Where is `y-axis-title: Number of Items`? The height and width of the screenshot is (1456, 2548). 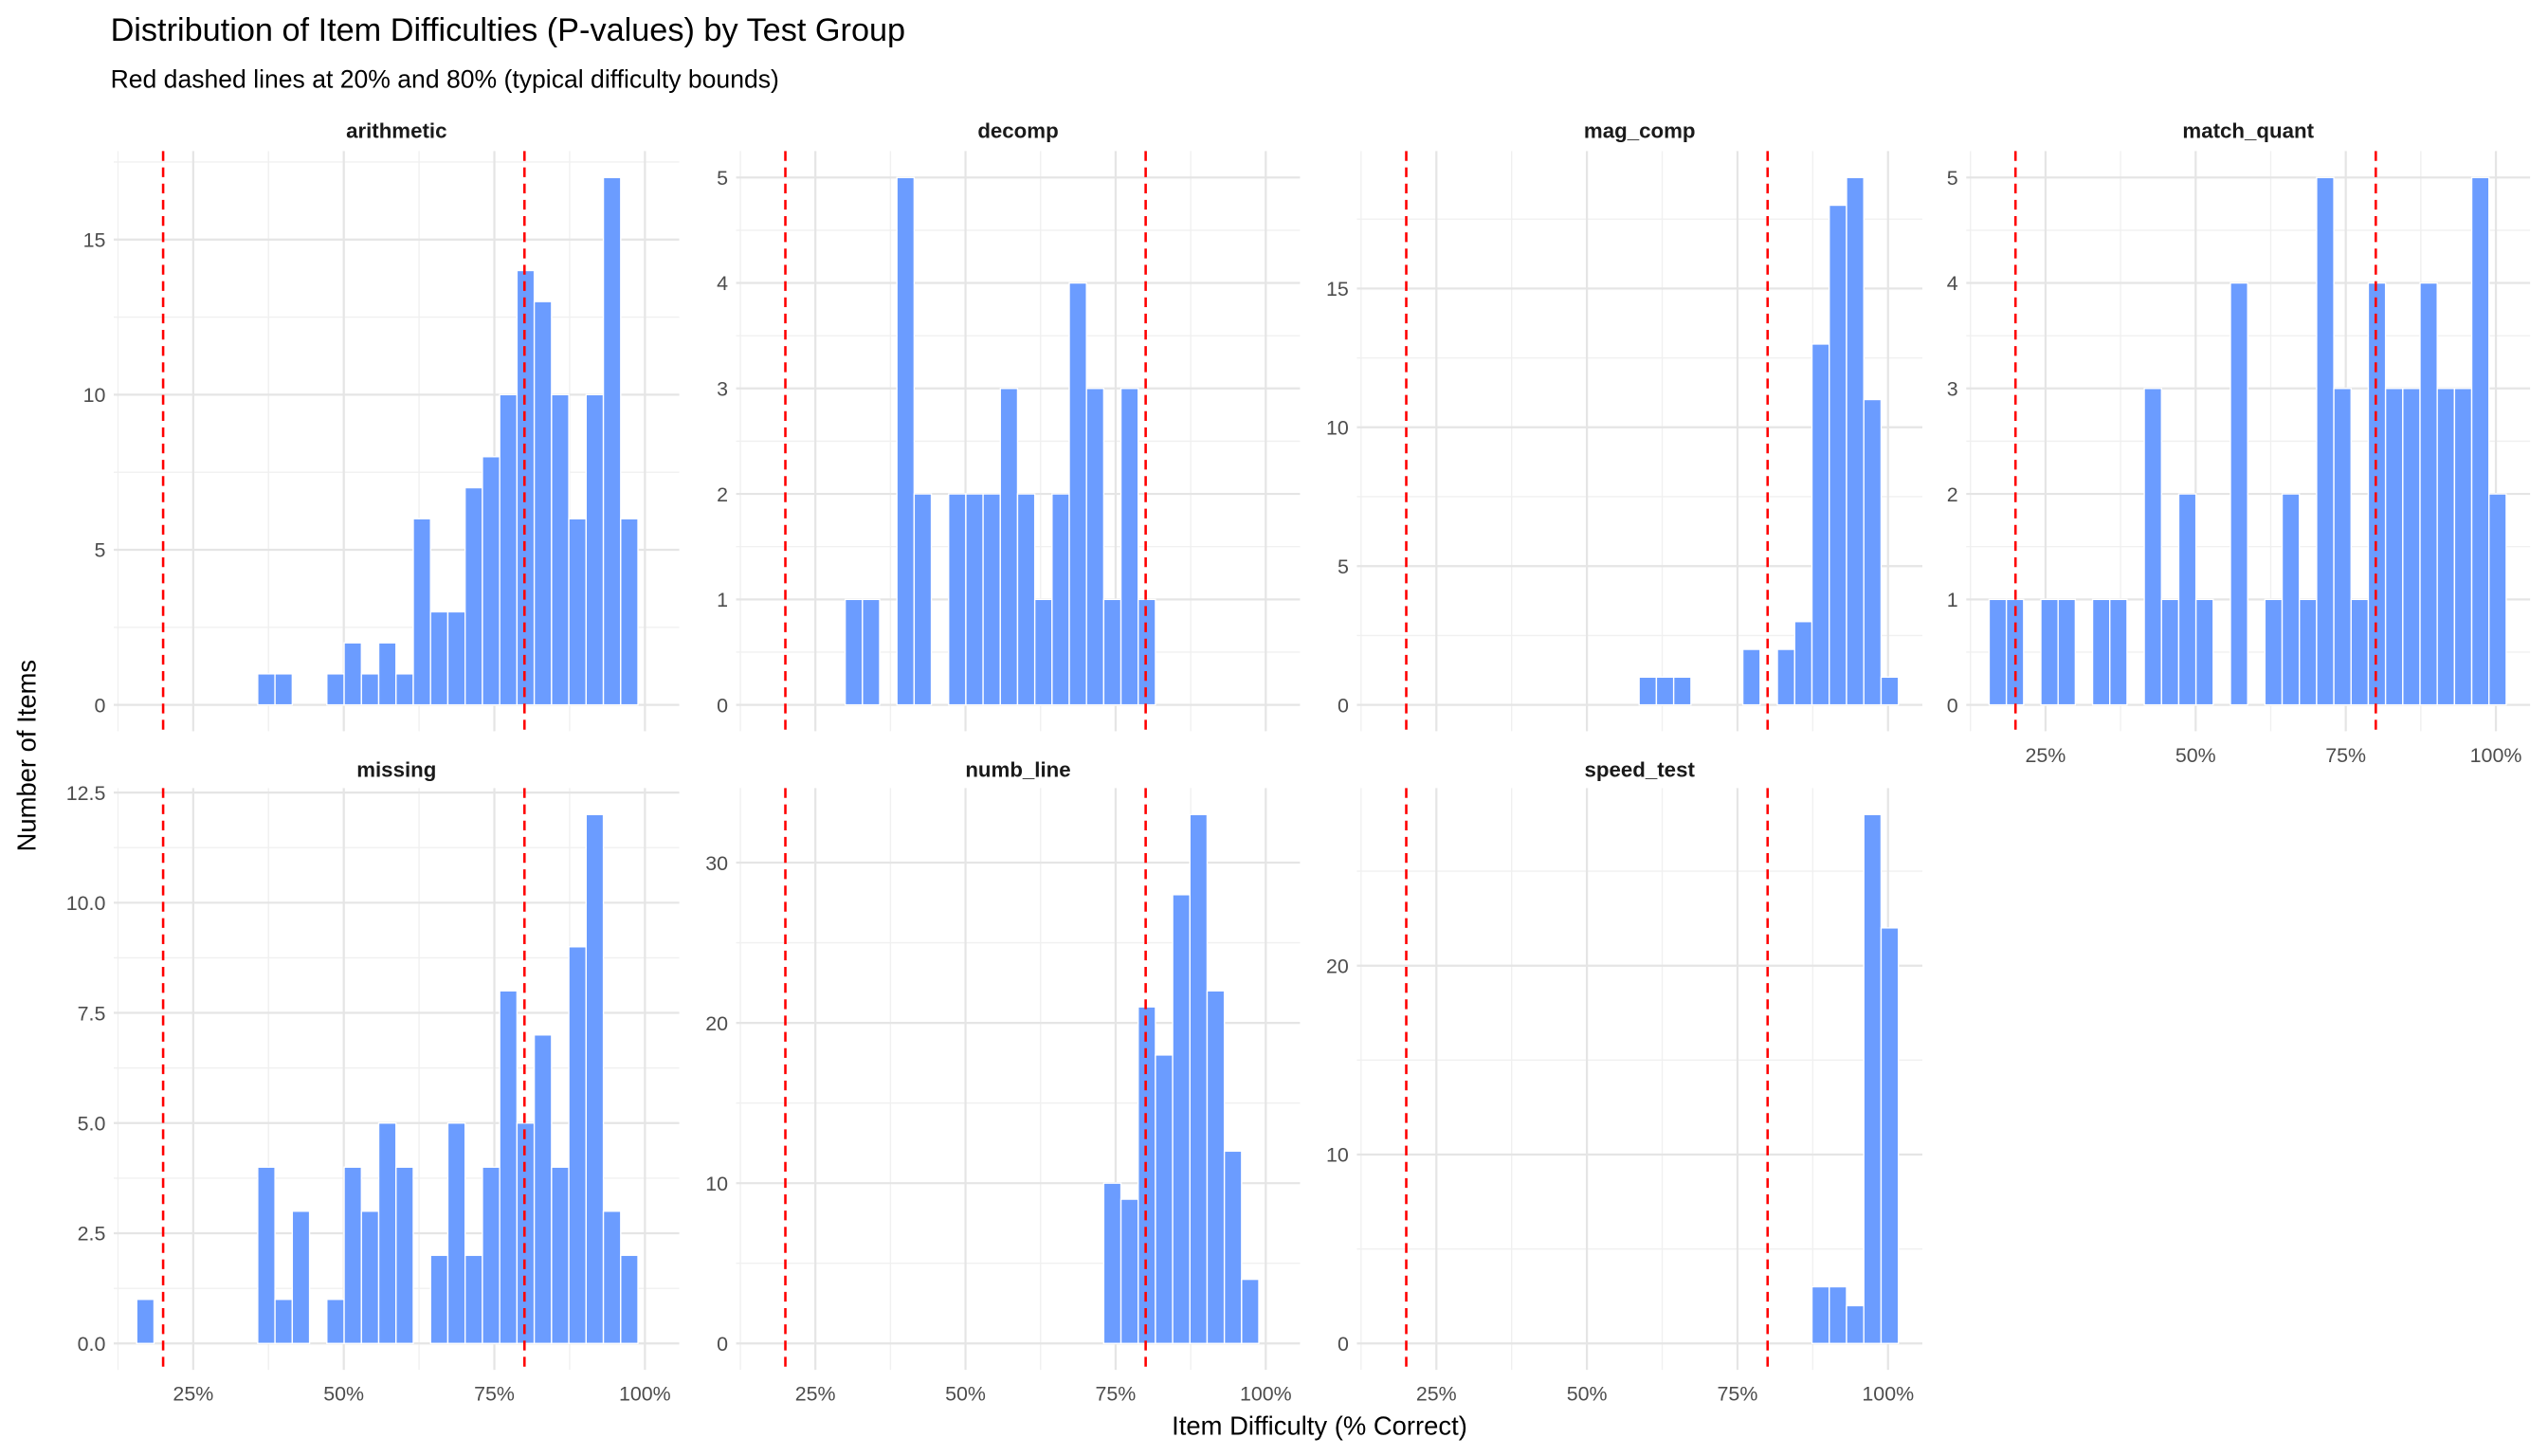 y-axis-title: Number of Items is located at coordinates (27, 756).